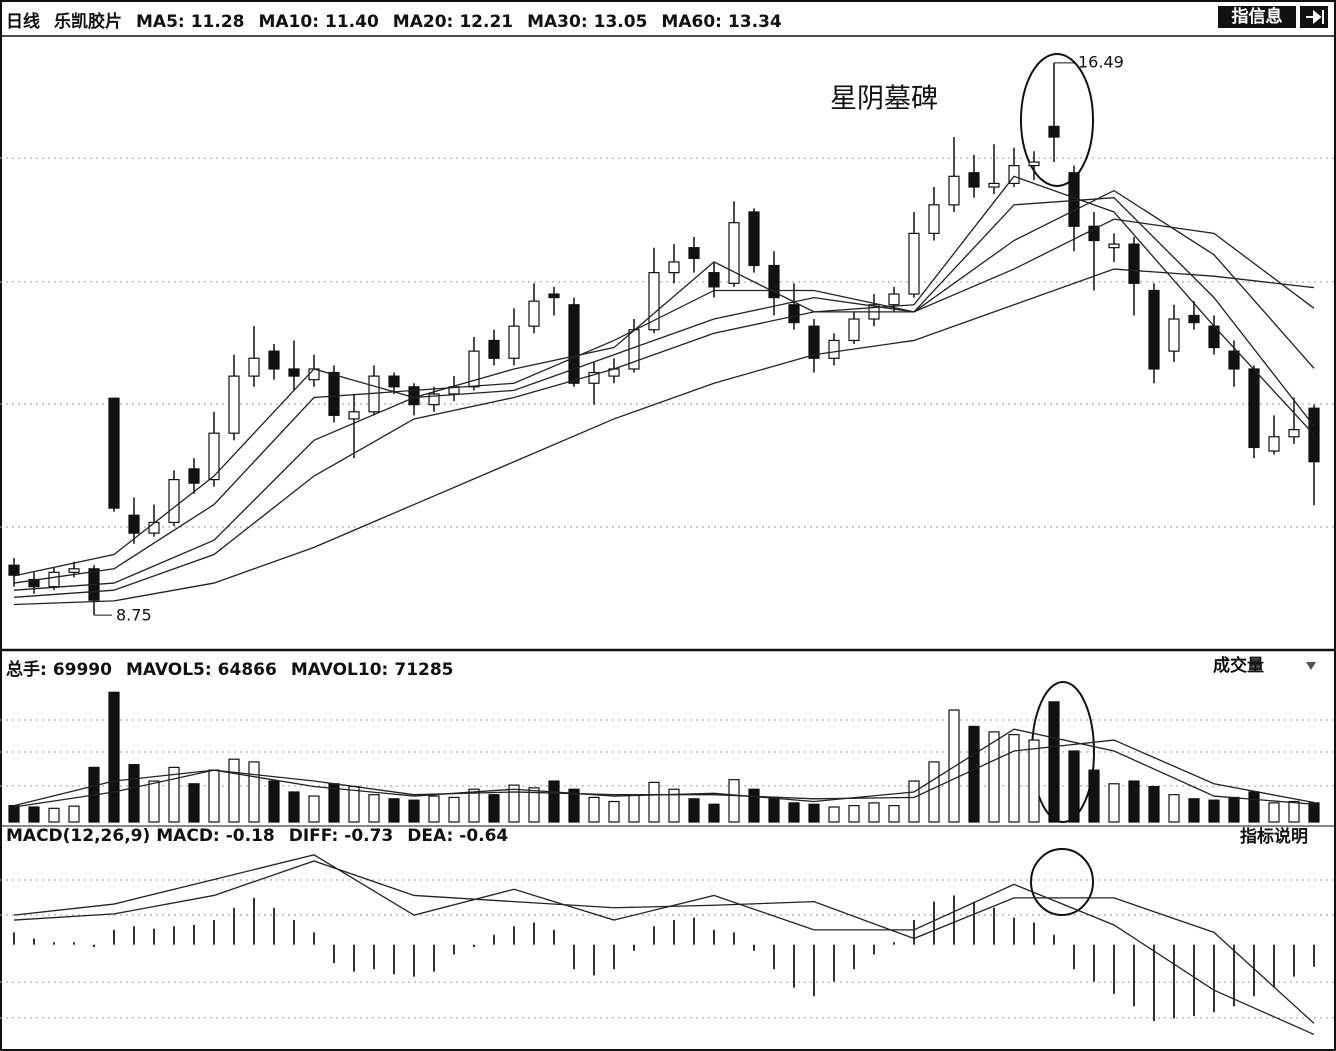  I want to click on indicator-value: -0.73, so click(369, 836).